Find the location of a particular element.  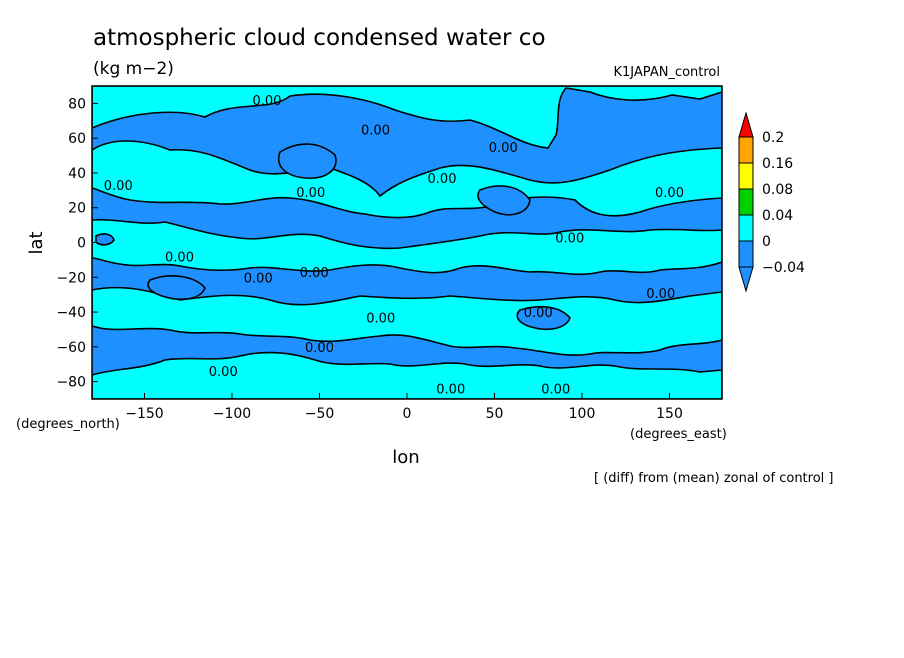

region-blob-e is located at coordinates (105, 239).